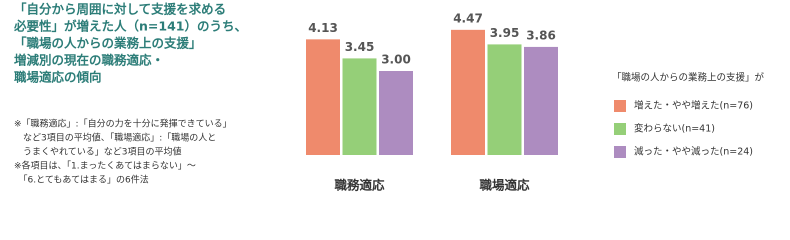 This screenshot has width=790, height=240. What do you see at coordinates (674, 129) in the screenshot?
I see `legend-label: 変わらない(n=41)` at bounding box center [674, 129].